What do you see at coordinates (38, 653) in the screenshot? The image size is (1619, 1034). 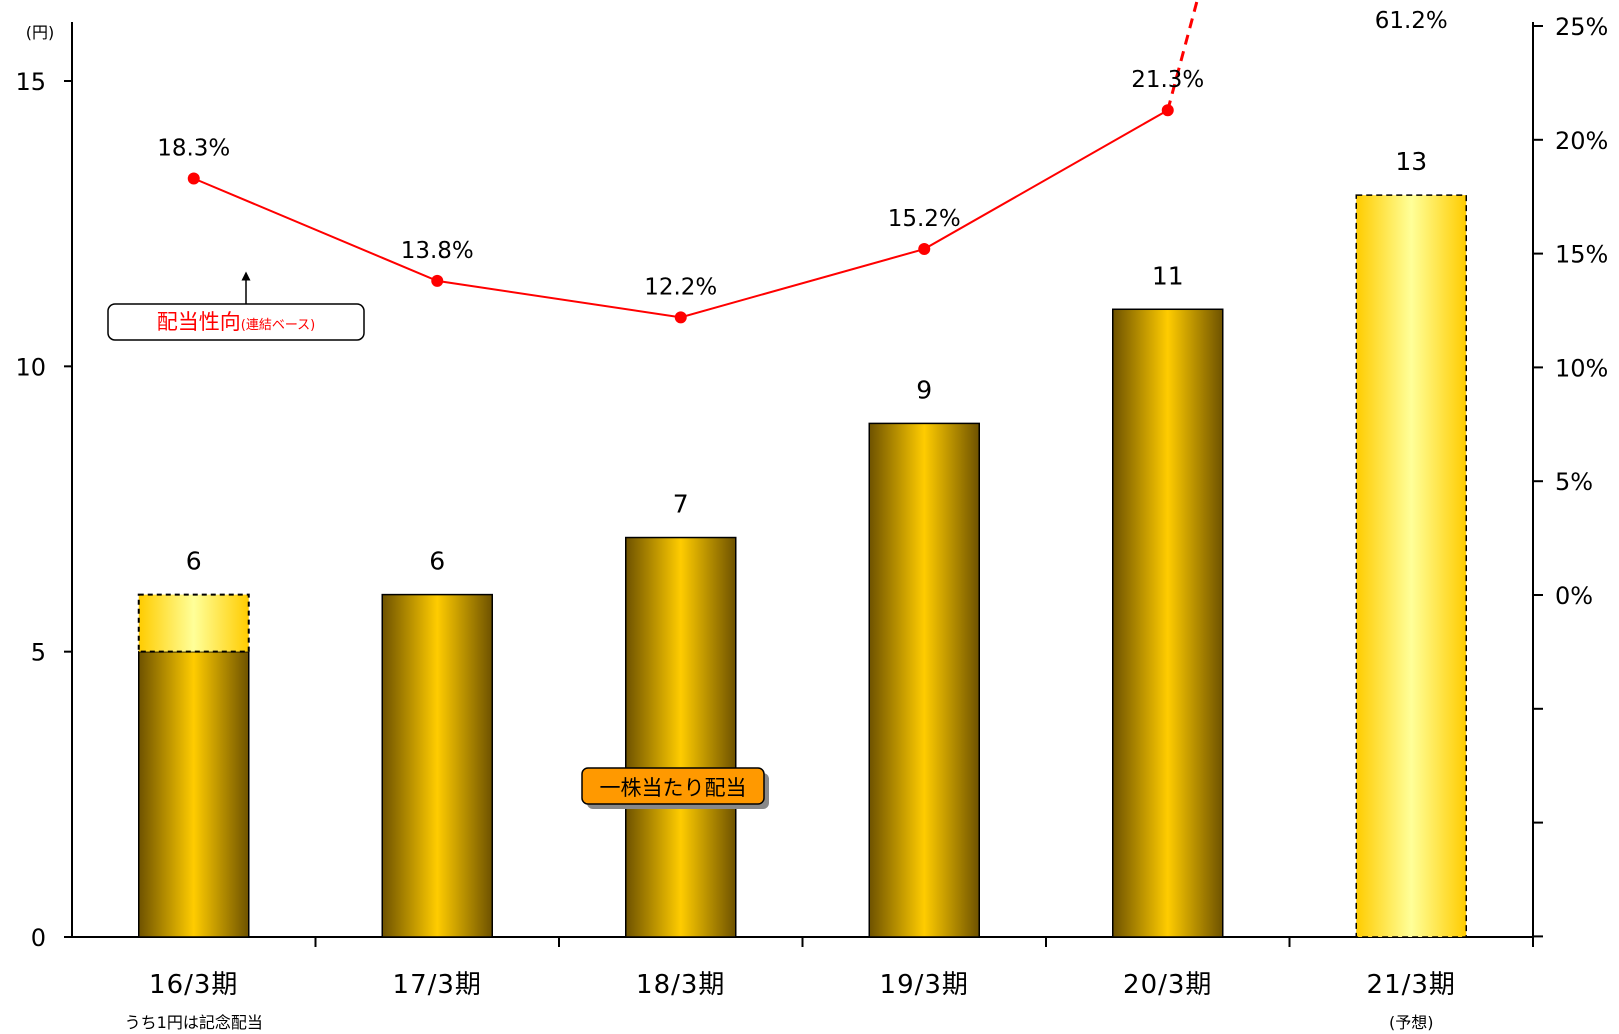 I see `left-tick-label: 5` at bounding box center [38, 653].